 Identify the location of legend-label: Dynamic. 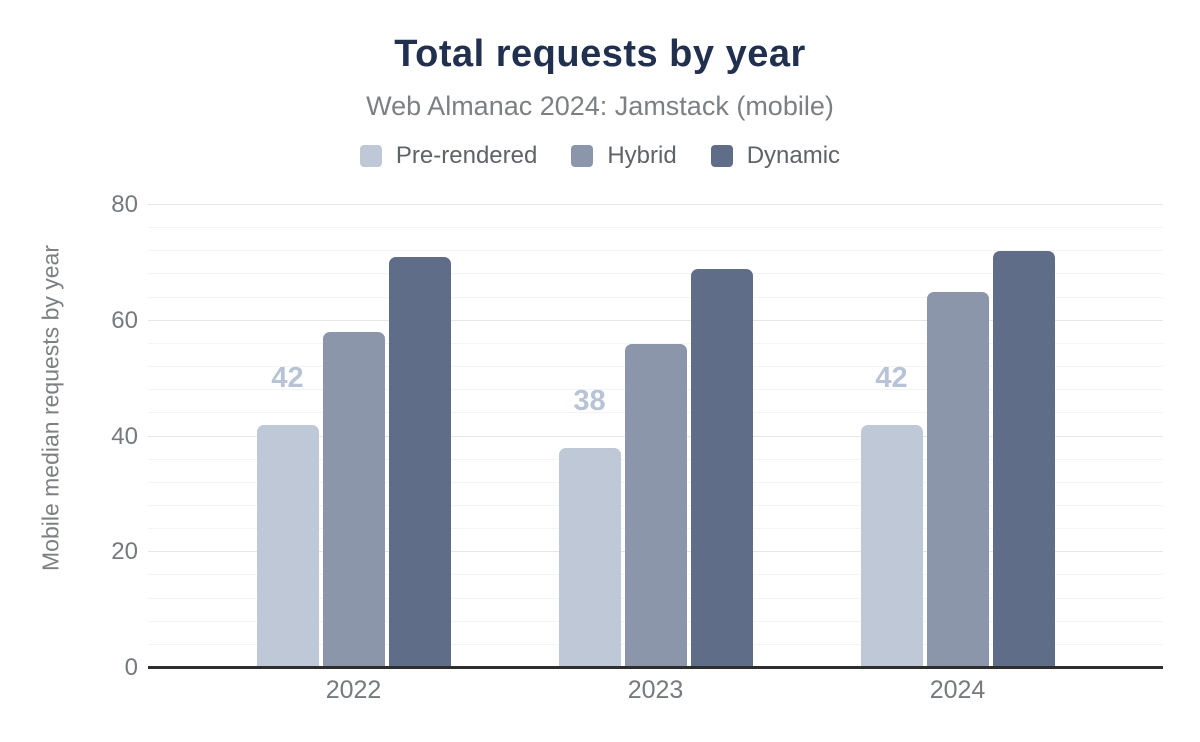
(793, 155).